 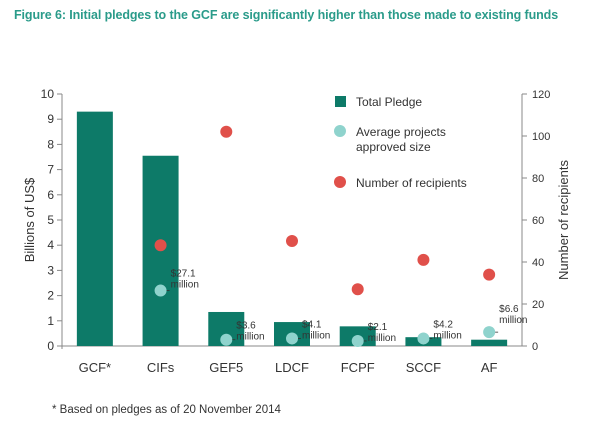 What do you see at coordinates (95, 367) in the screenshot?
I see `x-tick-label: GCF*` at bounding box center [95, 367].